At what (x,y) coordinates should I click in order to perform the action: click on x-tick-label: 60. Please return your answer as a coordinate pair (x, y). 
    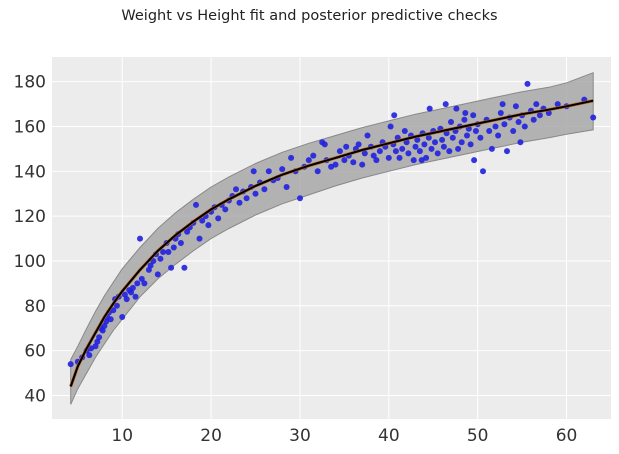
    Looking at the image, I should click on (567, 436).